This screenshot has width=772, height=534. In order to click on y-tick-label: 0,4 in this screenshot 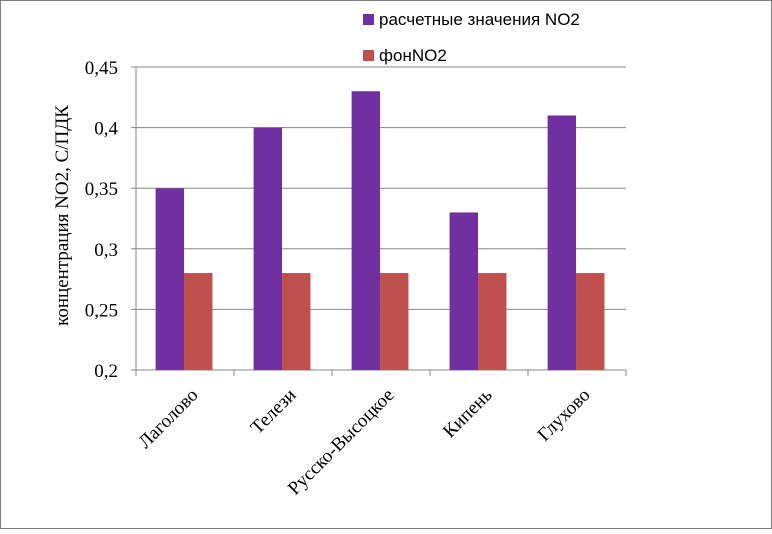, I will do `click(106, 129)`.